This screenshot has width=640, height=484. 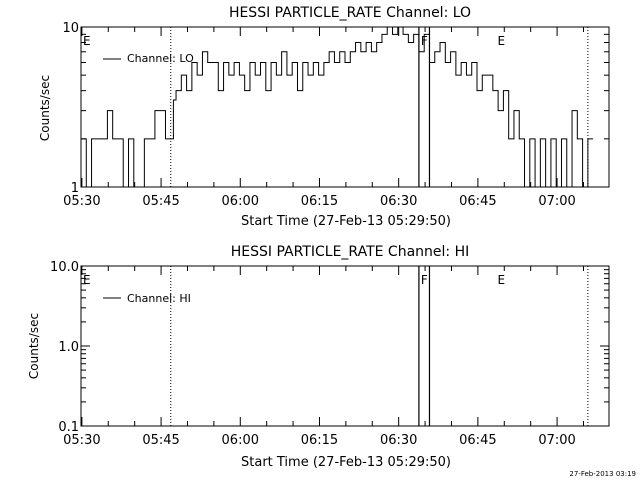 What do you see at coordinates (477, 440) in the screenshot?
I see `bottom-xtick-label: 06:45` at bounding box center [477, 440].